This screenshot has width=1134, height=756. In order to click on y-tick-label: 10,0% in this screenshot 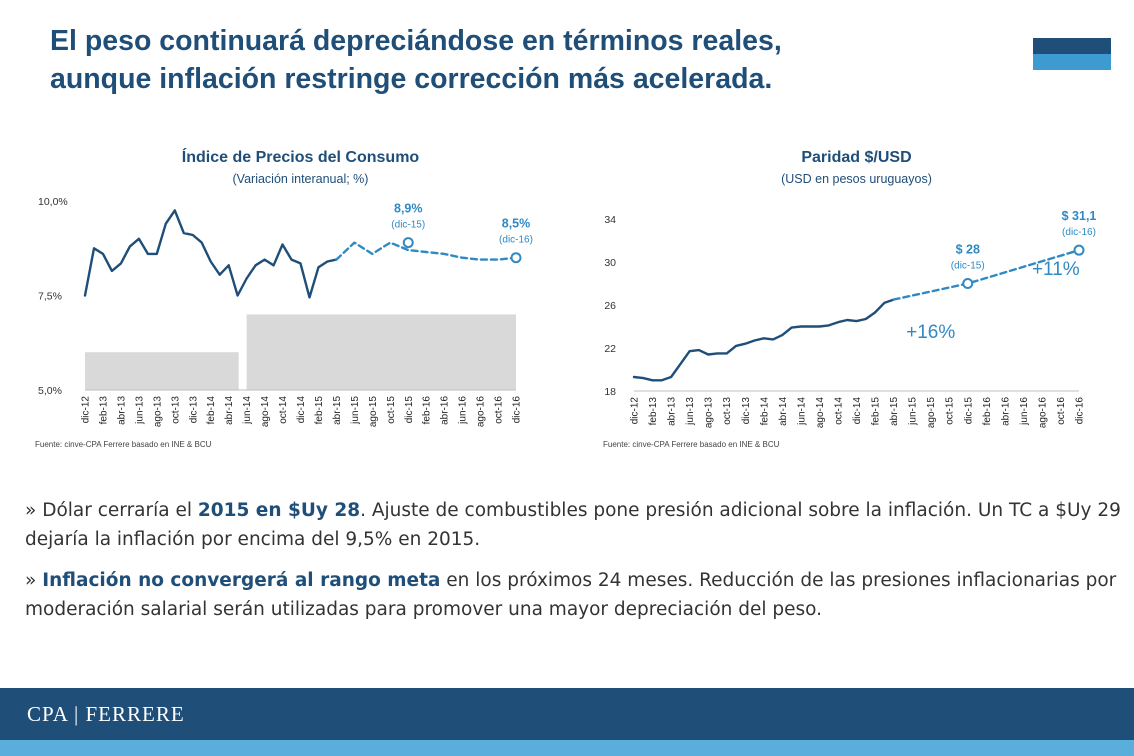, I will do `click(53, 202)`.